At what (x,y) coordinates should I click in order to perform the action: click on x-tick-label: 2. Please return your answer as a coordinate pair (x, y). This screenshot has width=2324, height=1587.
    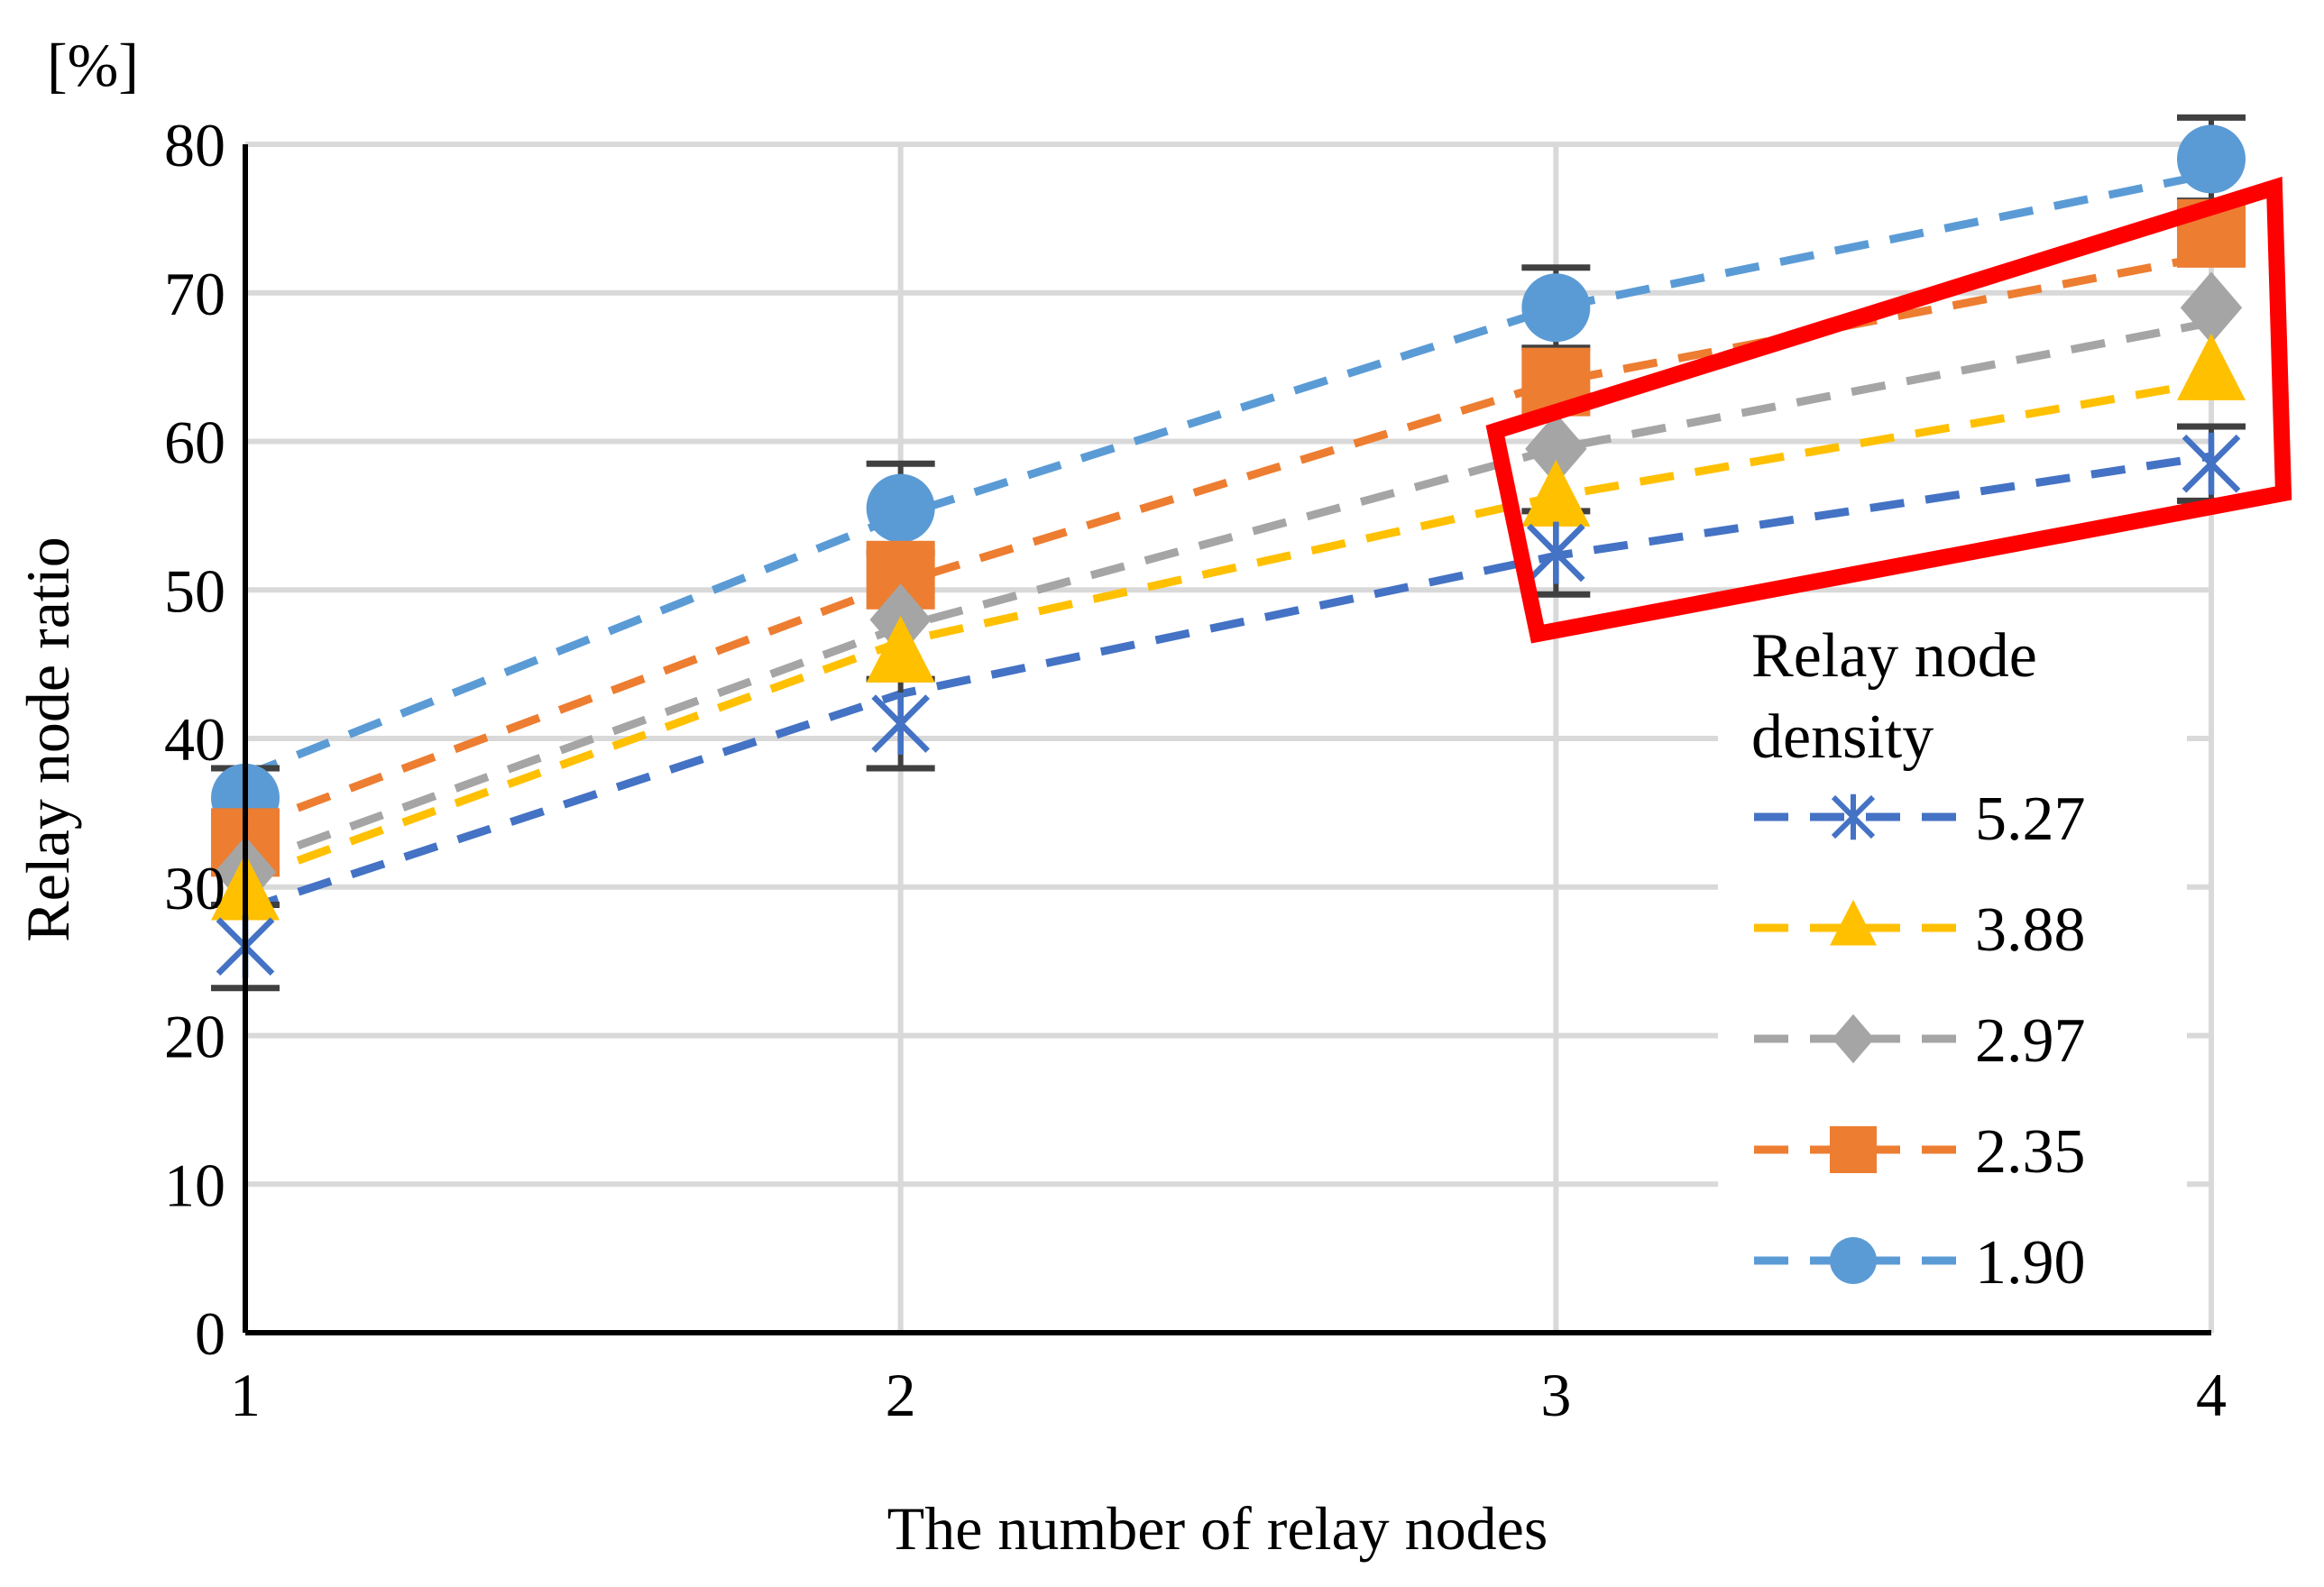
    Looking at the image, I should click on (901, 1395).